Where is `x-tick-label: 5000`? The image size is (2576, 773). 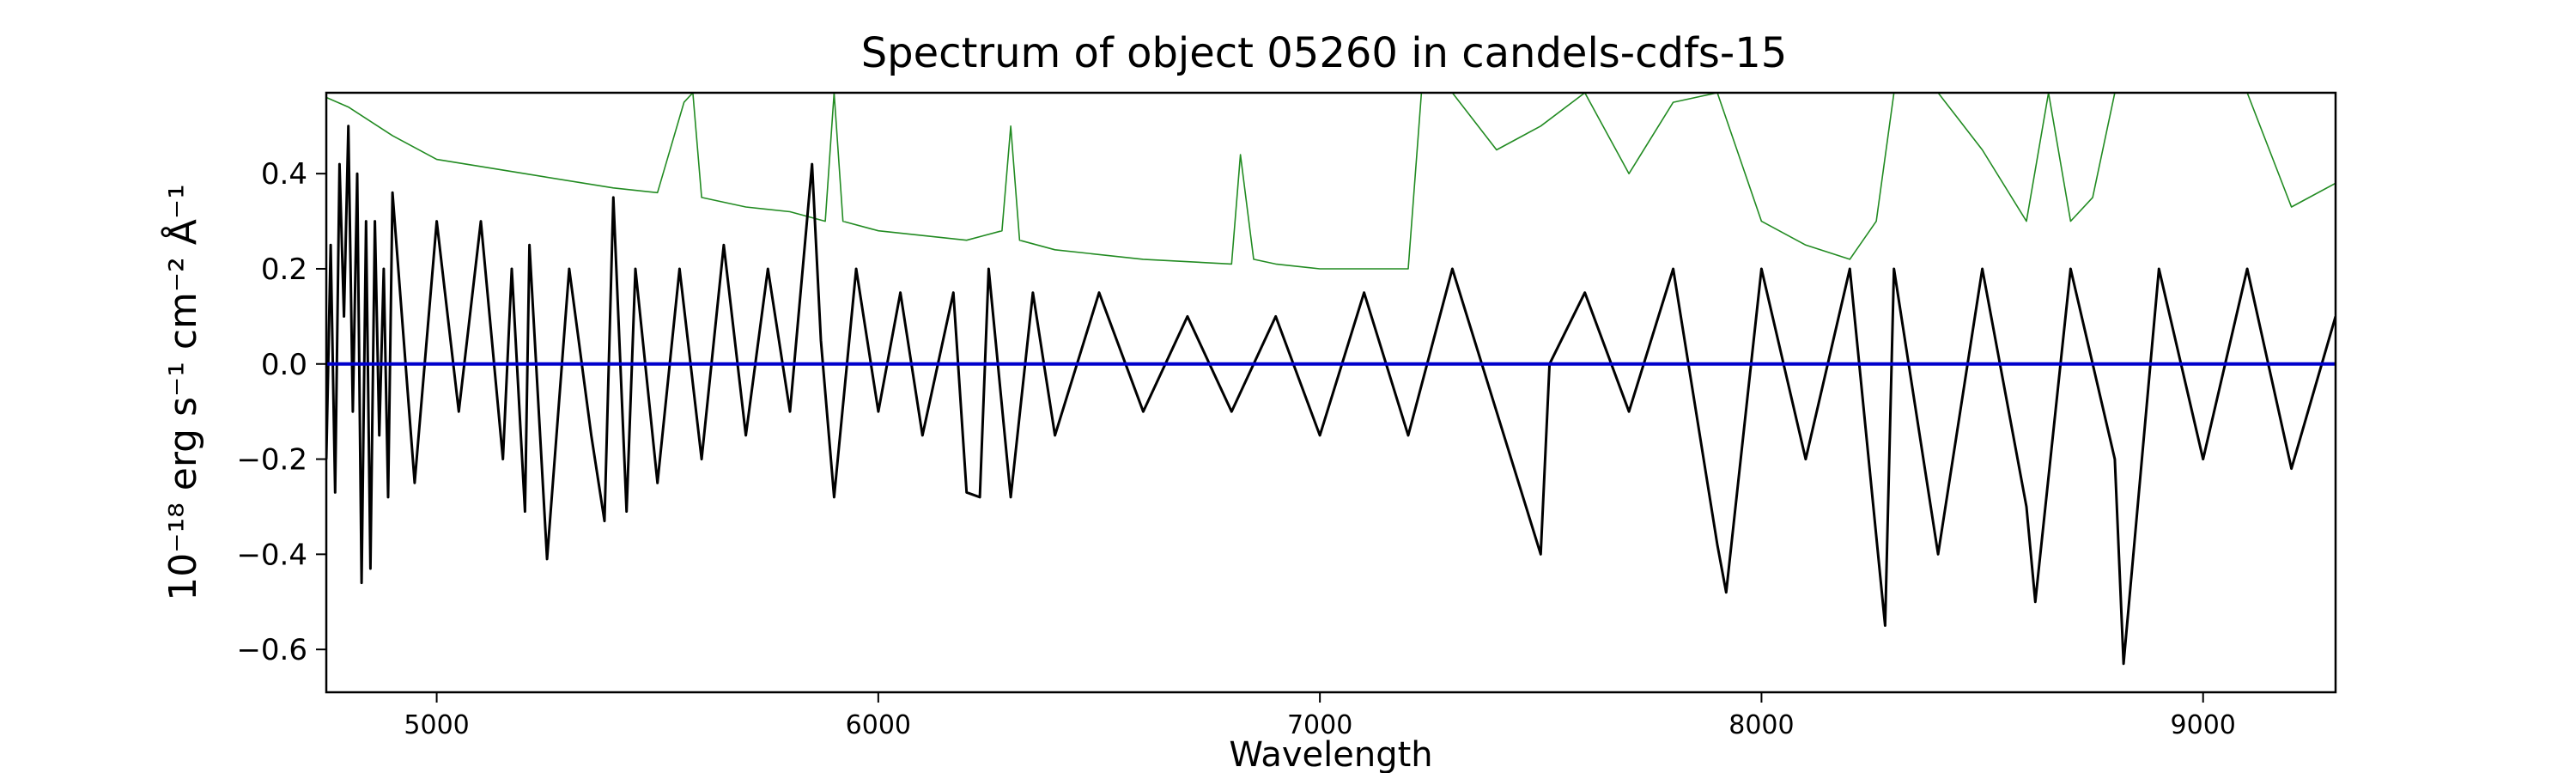 x-tick-label: 5000 is located at coordinates (436, 725).